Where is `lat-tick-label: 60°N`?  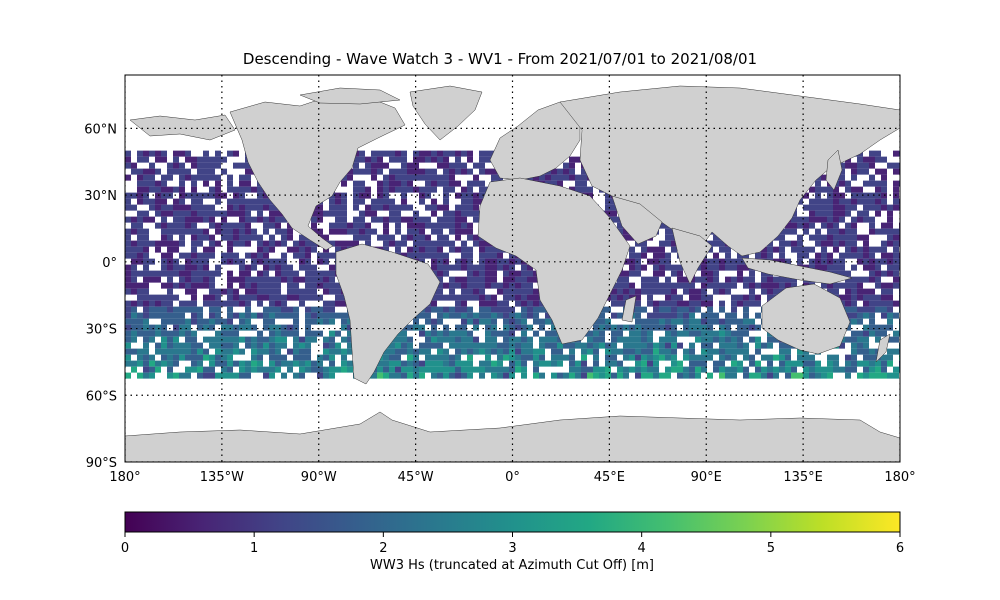 lat-tick-label: 60°N is located at coordinates (100, 129).